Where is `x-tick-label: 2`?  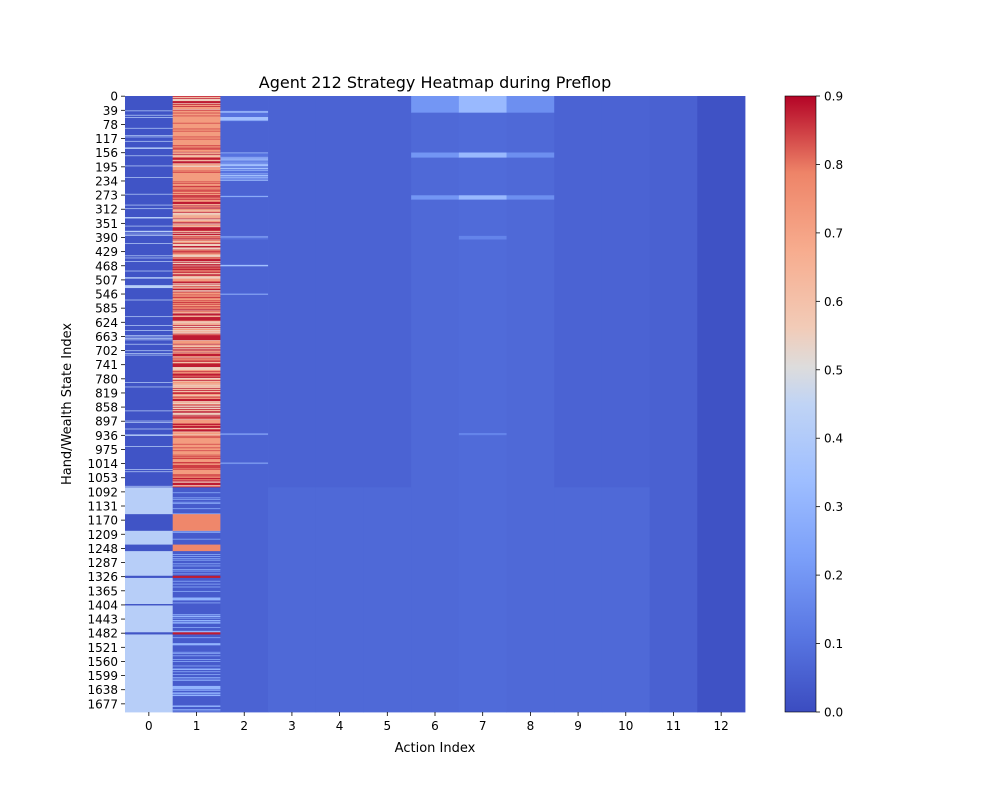
x-tick-label: 2 is located at coordinates (244, 726).